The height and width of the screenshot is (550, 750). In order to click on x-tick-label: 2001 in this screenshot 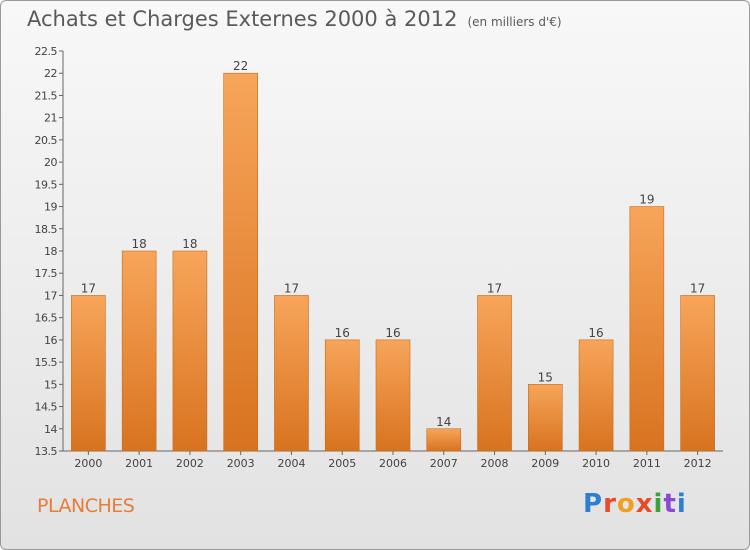, I will do `click(139, 463)`.